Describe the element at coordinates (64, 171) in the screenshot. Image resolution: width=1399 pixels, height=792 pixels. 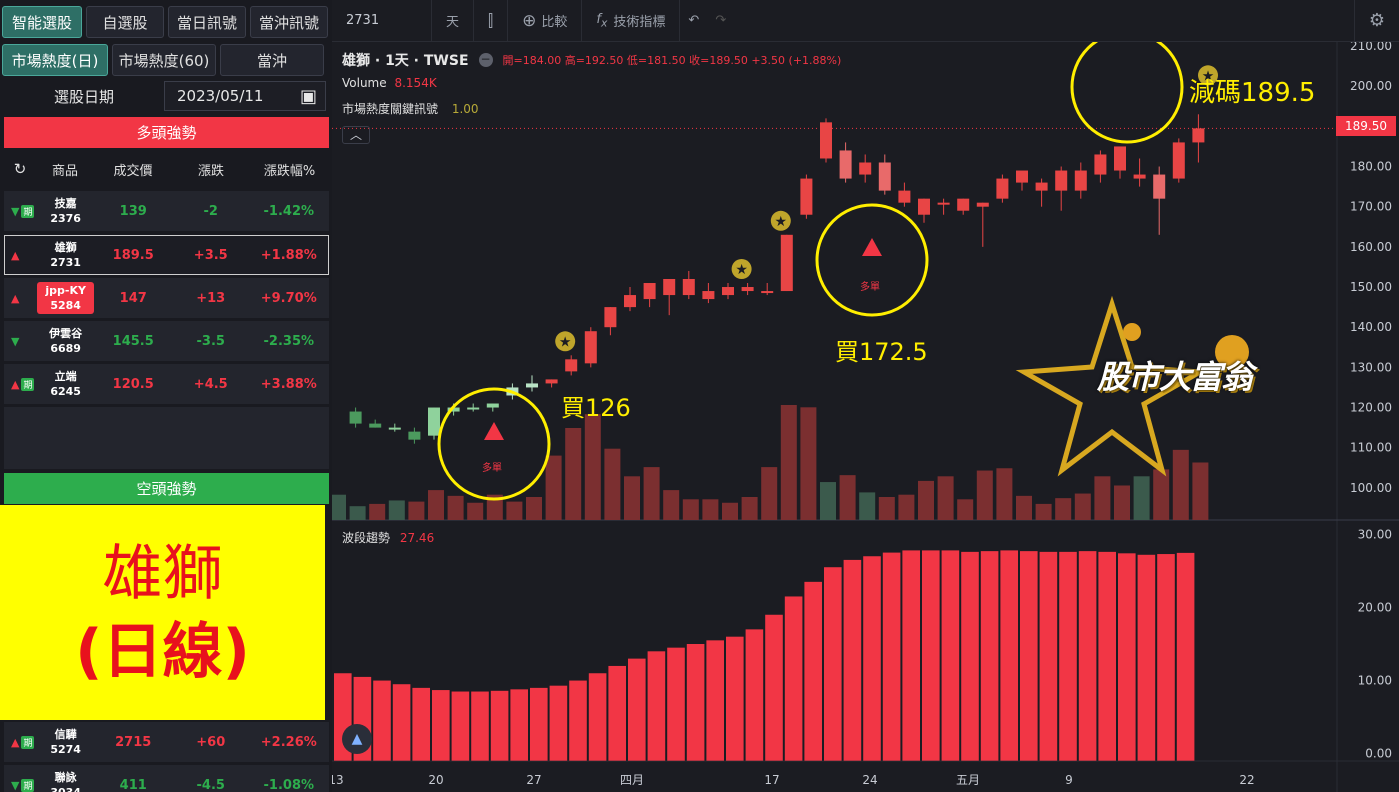
I see `col-product: 商品` at that location.